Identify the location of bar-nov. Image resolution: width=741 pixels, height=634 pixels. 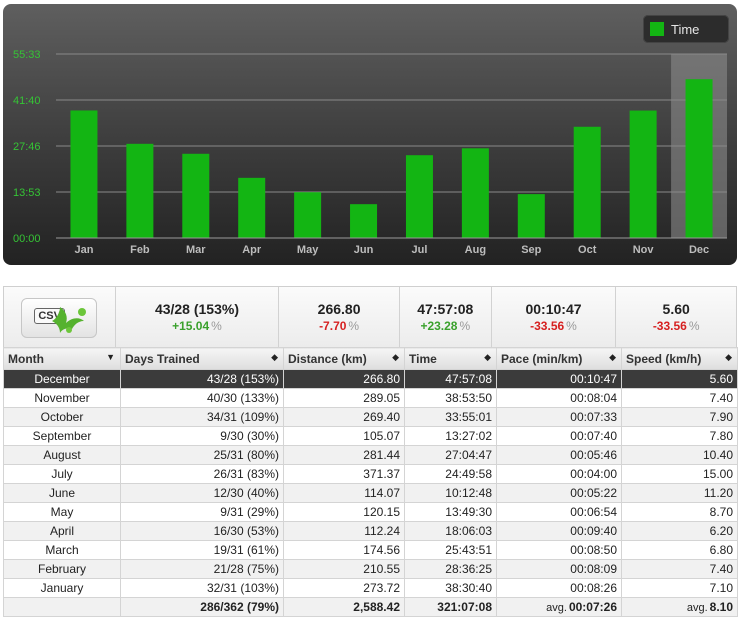
(643, 174).